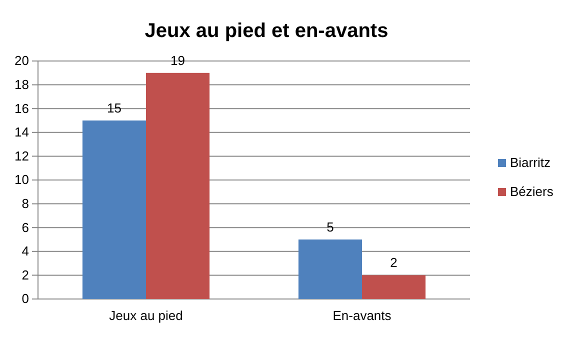 The height and width of the screenshot is (340, 573). What do you see at coordinates (21, 84) in the screenshot?
I see `y-tick-label: 18` at bounding box center [21, 84].